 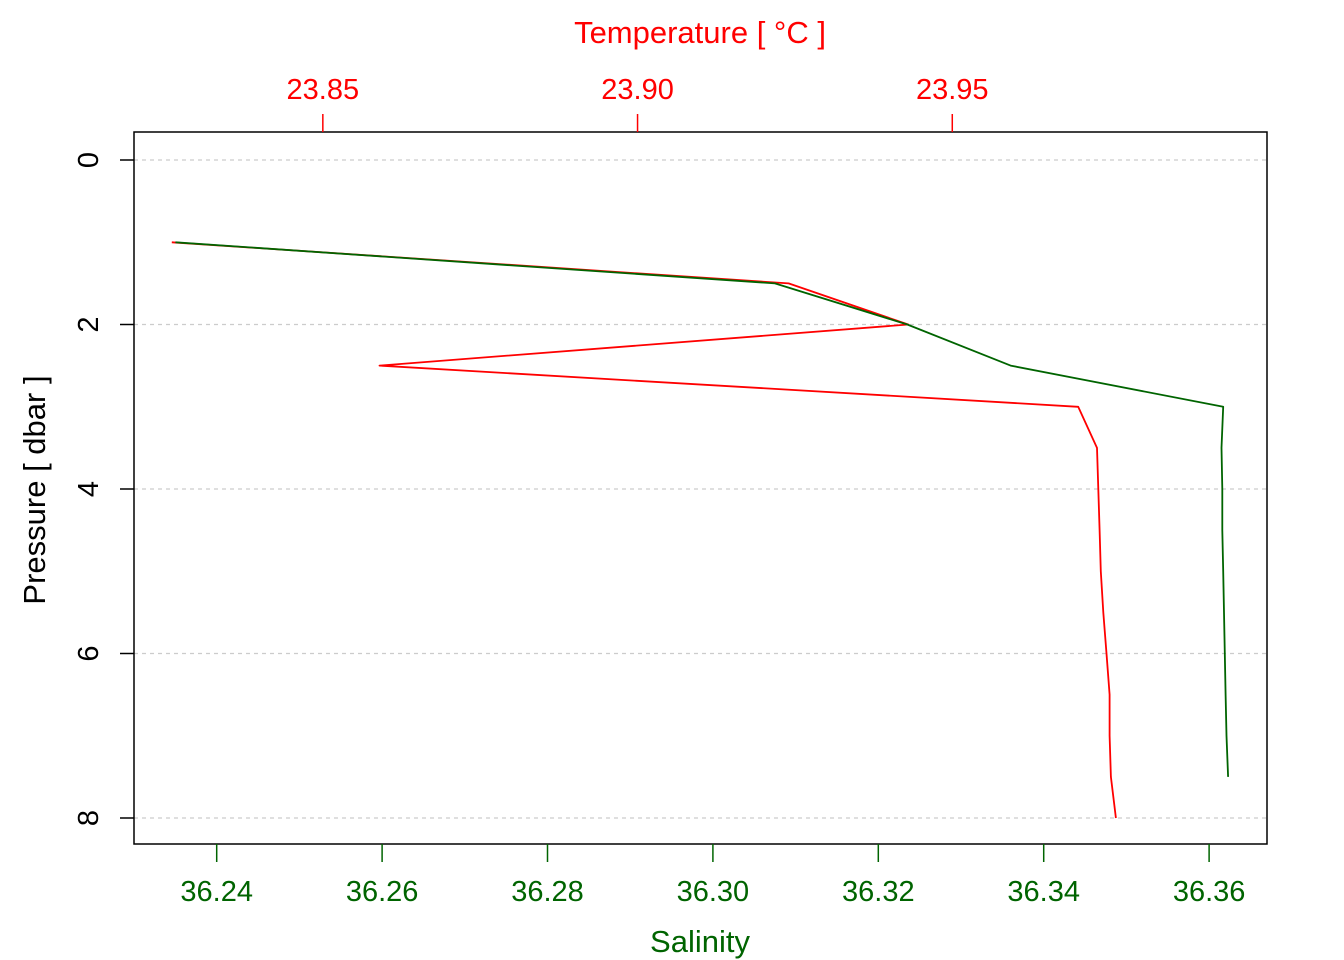 I want to click on salinity-tick-label-5: 36.34, so click(x=1043, y=892).